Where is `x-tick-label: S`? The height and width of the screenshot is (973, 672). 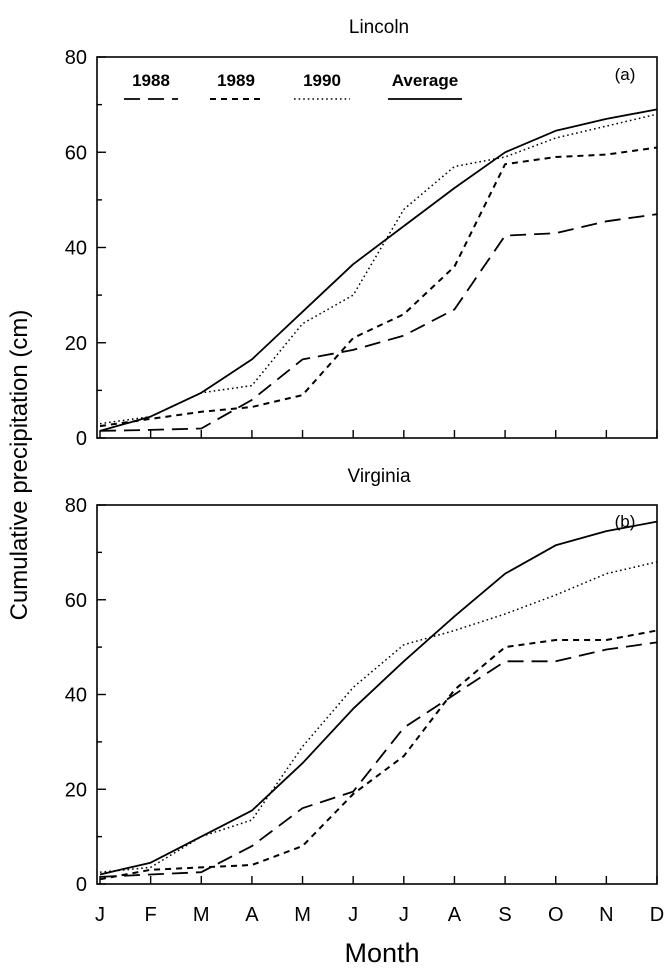 x-tick-label: S is located at coordinates (504, 915).